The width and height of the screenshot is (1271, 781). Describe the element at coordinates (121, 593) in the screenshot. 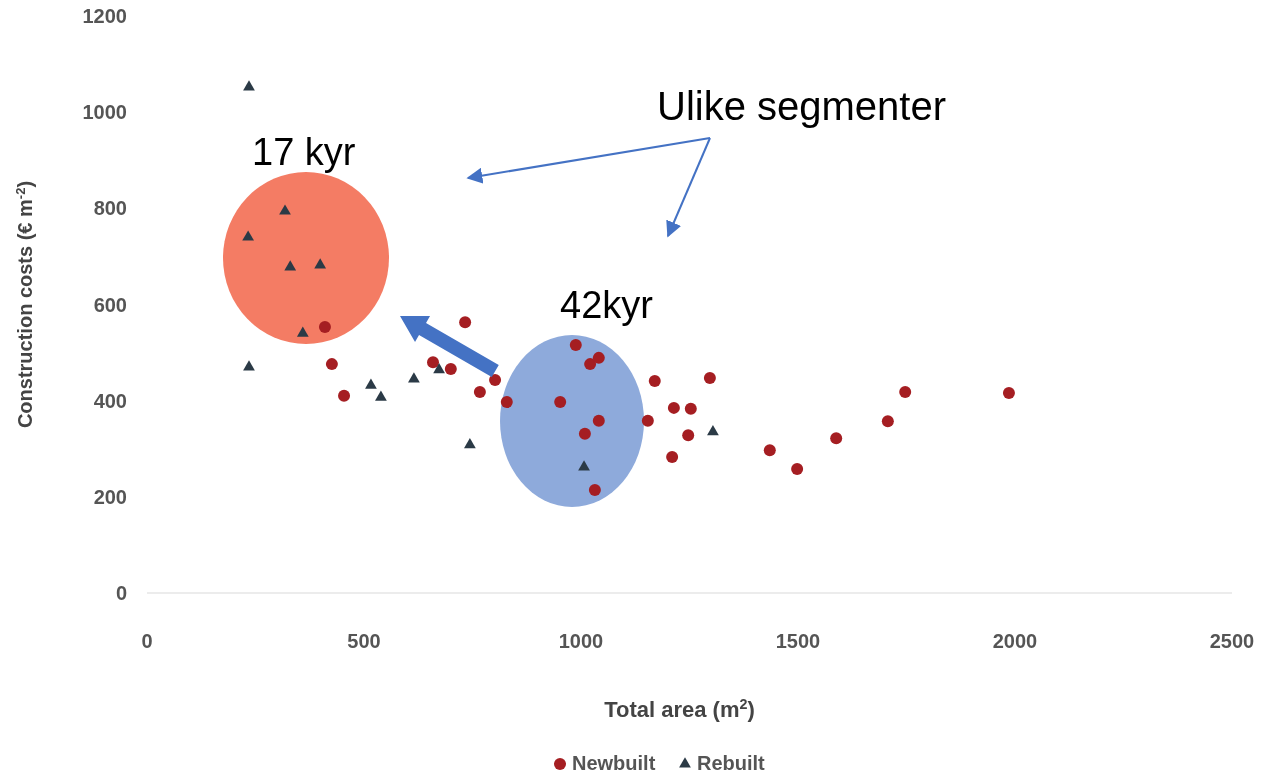

I see `y-tick-label: 0` at that location.